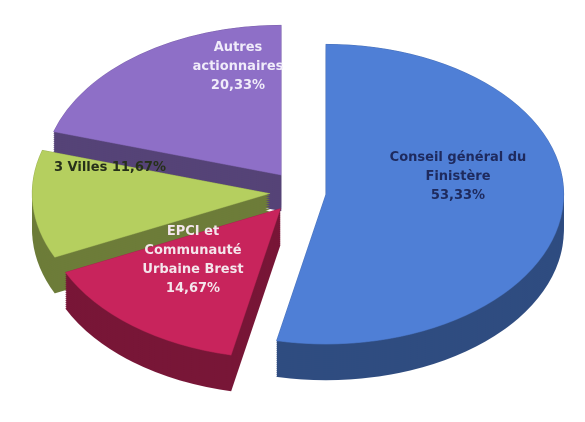 Image resolution: width=585 pixels, height=422 pixels. I want to click on category-name: Conseil général du Finistère, so click(458, 167).